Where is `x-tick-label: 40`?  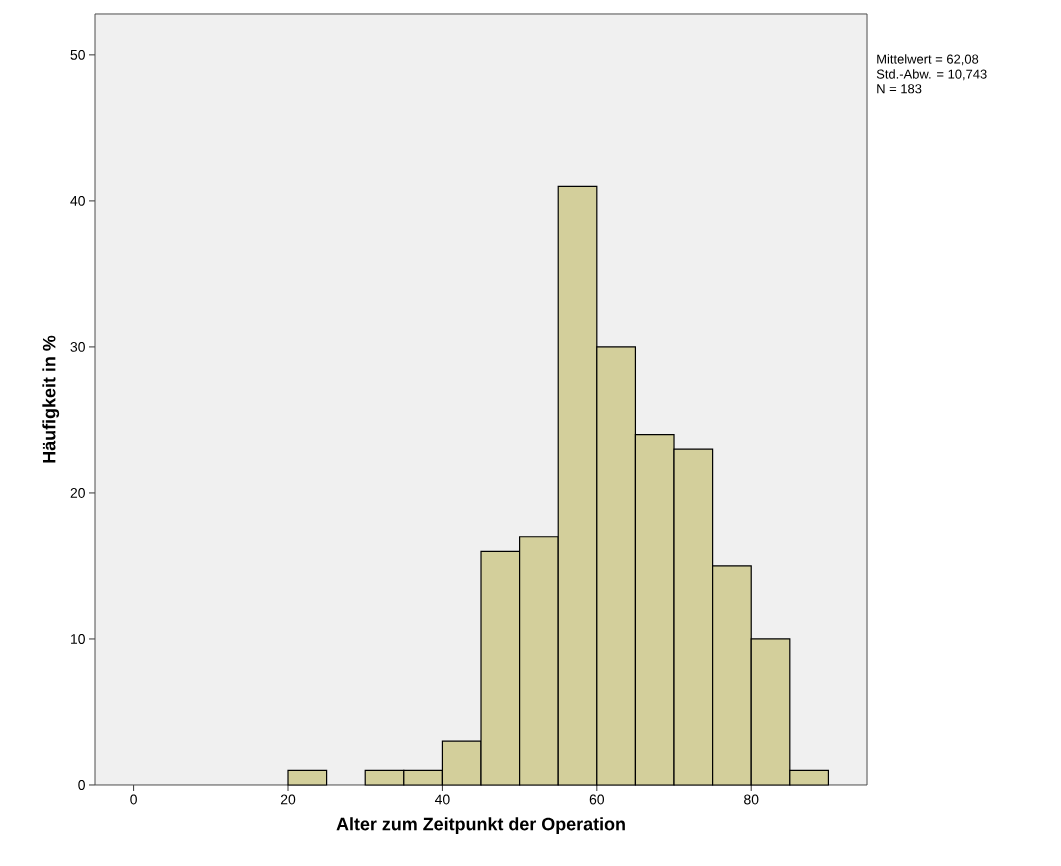
x-tick-label: 40 is located at coordinates (442, 799).